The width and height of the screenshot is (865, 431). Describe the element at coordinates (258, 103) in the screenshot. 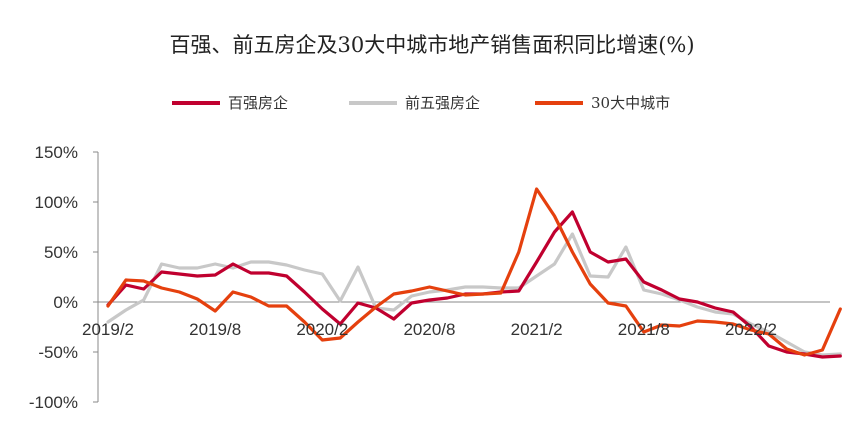

I see `legend-label: 百强房企` at that location.